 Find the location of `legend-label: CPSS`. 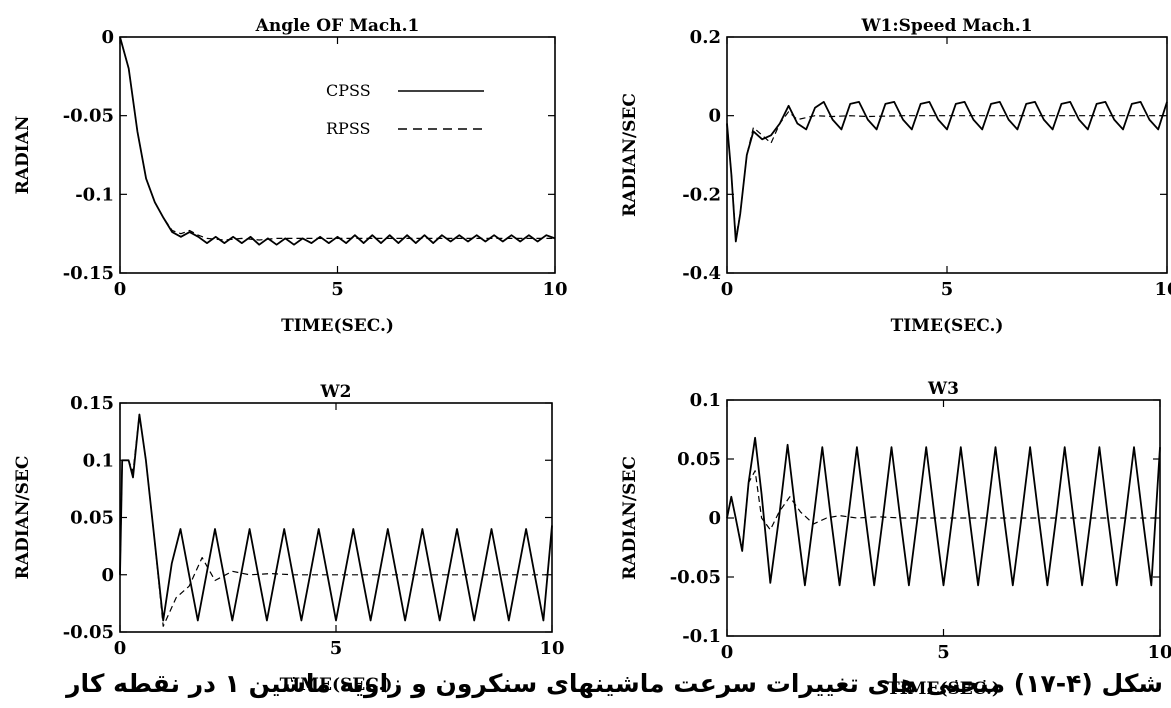

legend-label: CPSS is located at coordinates (348, 90).